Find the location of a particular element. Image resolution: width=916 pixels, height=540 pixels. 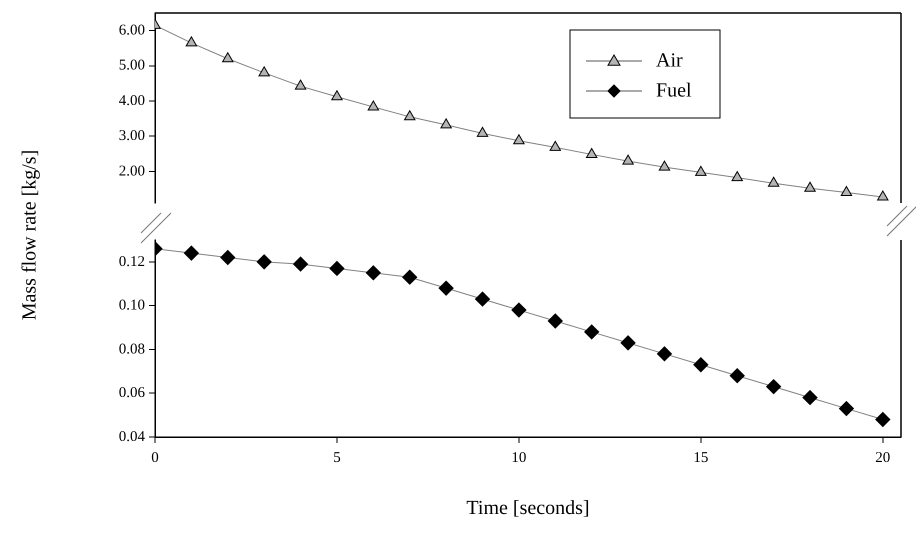

y-tick-label: 4.00 is located at coordinates (131, 100).